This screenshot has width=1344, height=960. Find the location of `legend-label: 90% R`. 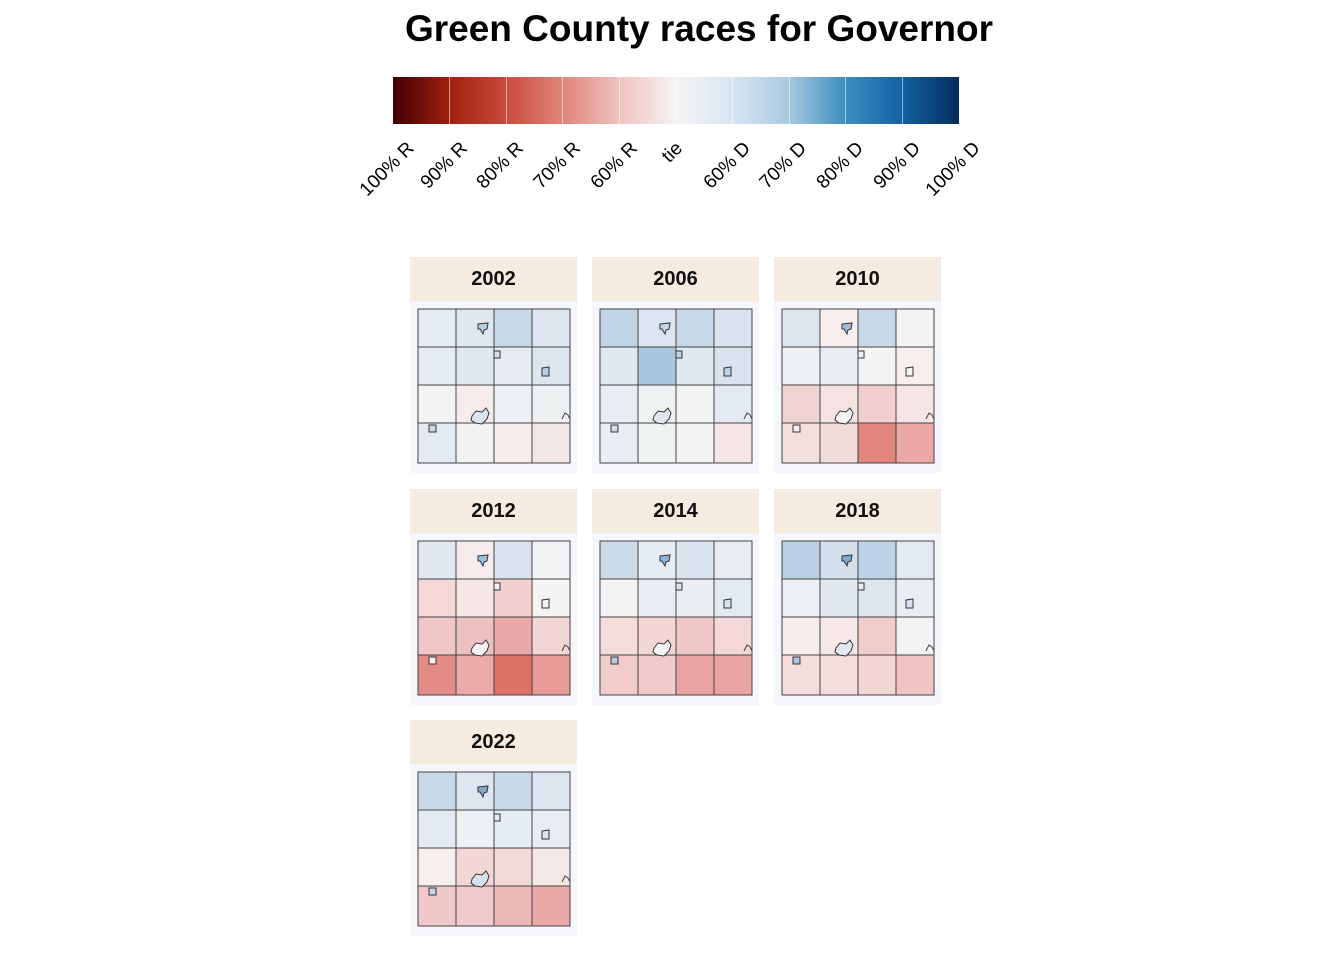

legend-label: 90% R is located at coordinates (444, 166).